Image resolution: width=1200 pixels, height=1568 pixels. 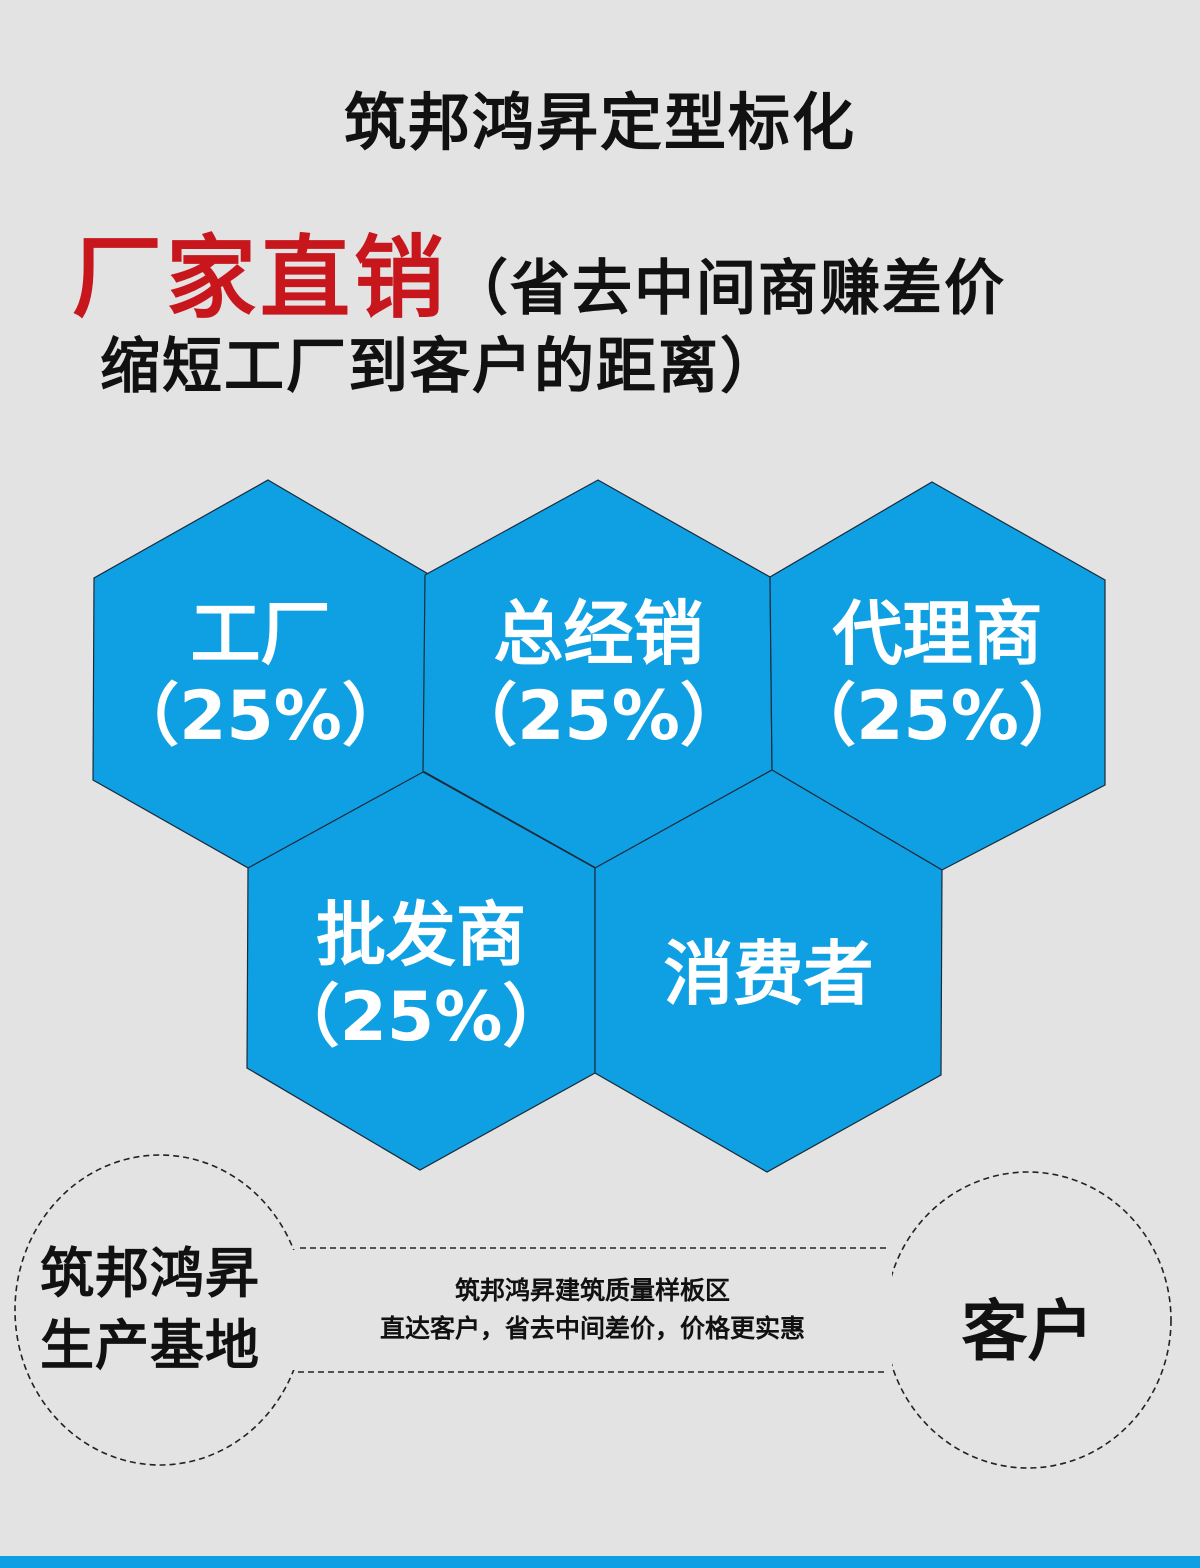 What do you see at coordinates (421, 935) in the screenshot?
I see `hex-name: 批发商` at bounding box center [421, 935].